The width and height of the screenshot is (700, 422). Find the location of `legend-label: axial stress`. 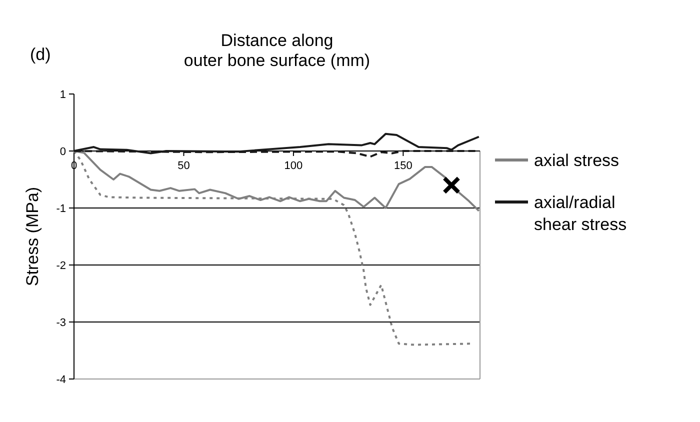

legend-label: axial stress is located at coordinates (577, 160).